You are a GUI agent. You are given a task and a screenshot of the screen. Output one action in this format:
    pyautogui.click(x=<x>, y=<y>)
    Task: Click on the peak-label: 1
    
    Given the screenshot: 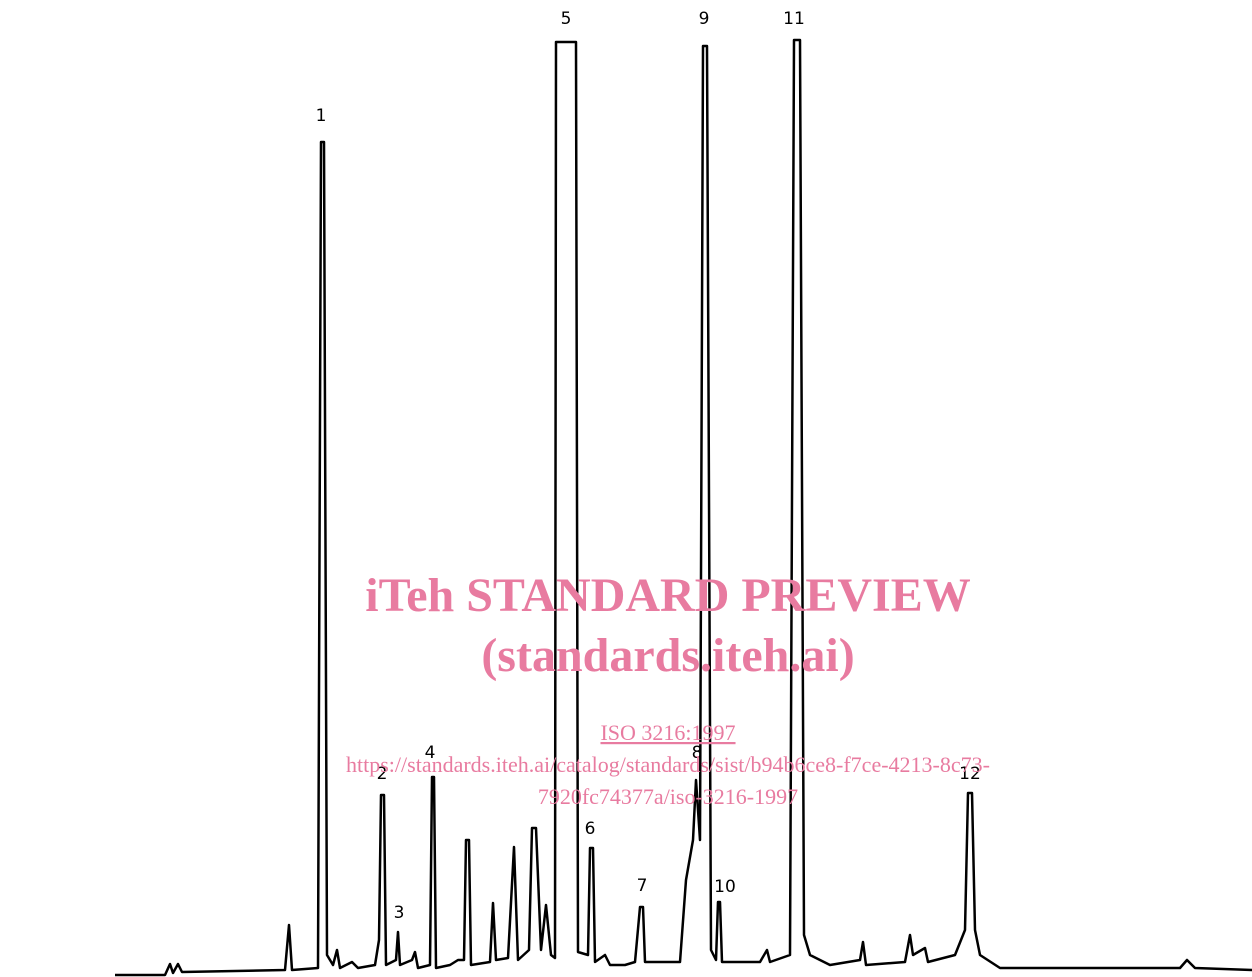 What is the action you would take?
    pyautogui.click(x=321, y=116)
    